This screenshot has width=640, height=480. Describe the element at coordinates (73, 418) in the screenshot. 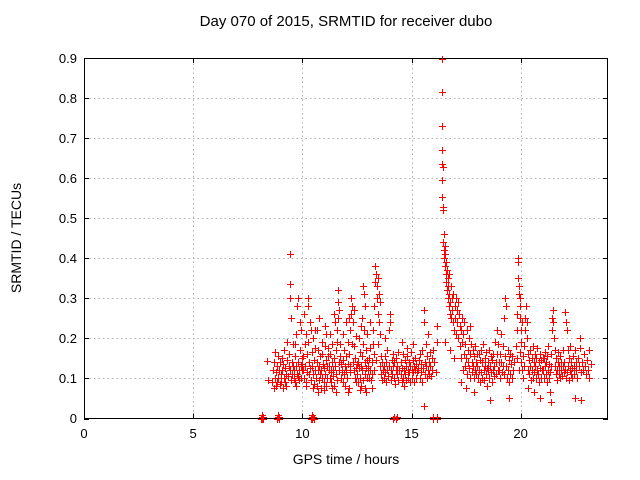

I see `y-tick-label: 0` at that location.